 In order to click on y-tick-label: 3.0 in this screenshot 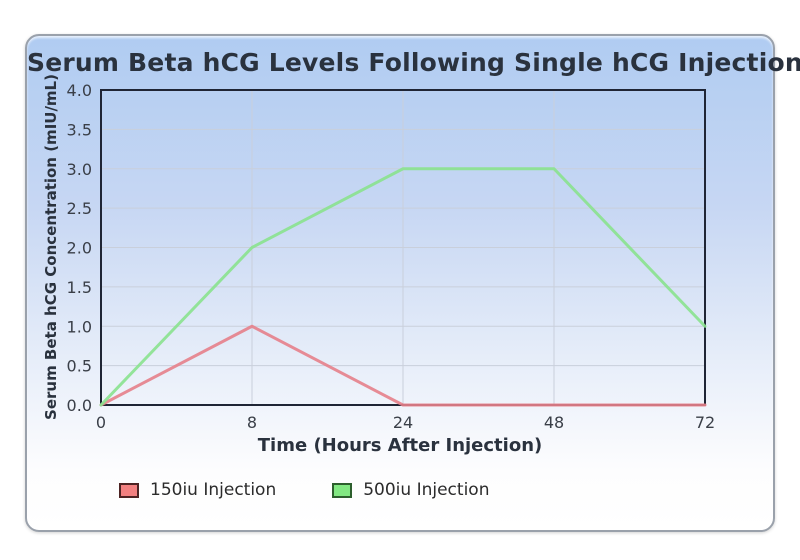, I will do `click(79, 169)`.